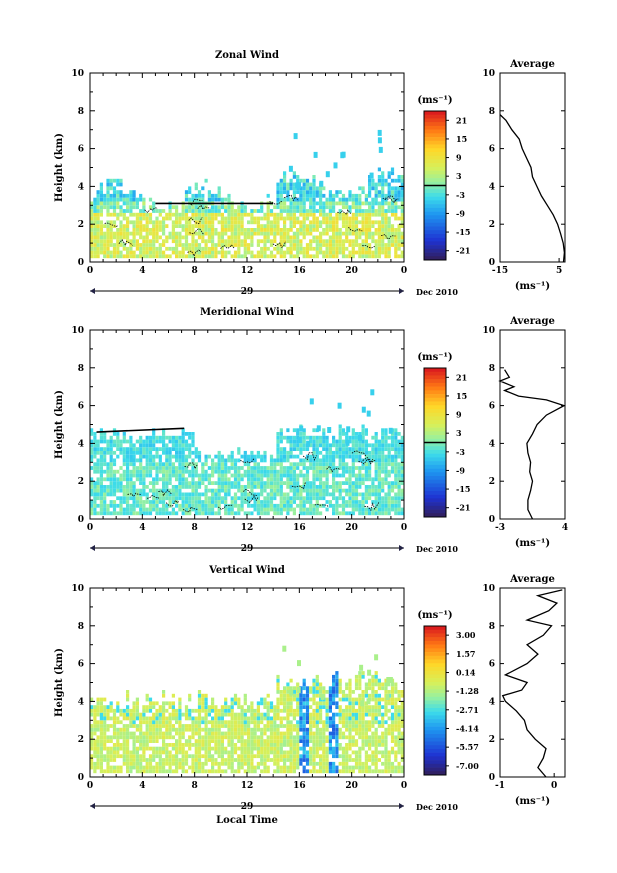 This screenshot has height=873, width=617. What do you see at coordinates (90, 528) in the screenshot?
I see `x-tick-label: 0` at bounding box center [90, 528].